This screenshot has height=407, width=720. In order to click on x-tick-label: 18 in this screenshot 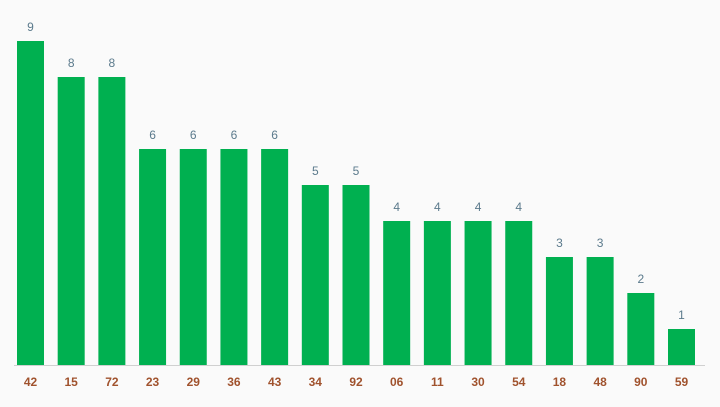, I will do `click(560, 382)`.